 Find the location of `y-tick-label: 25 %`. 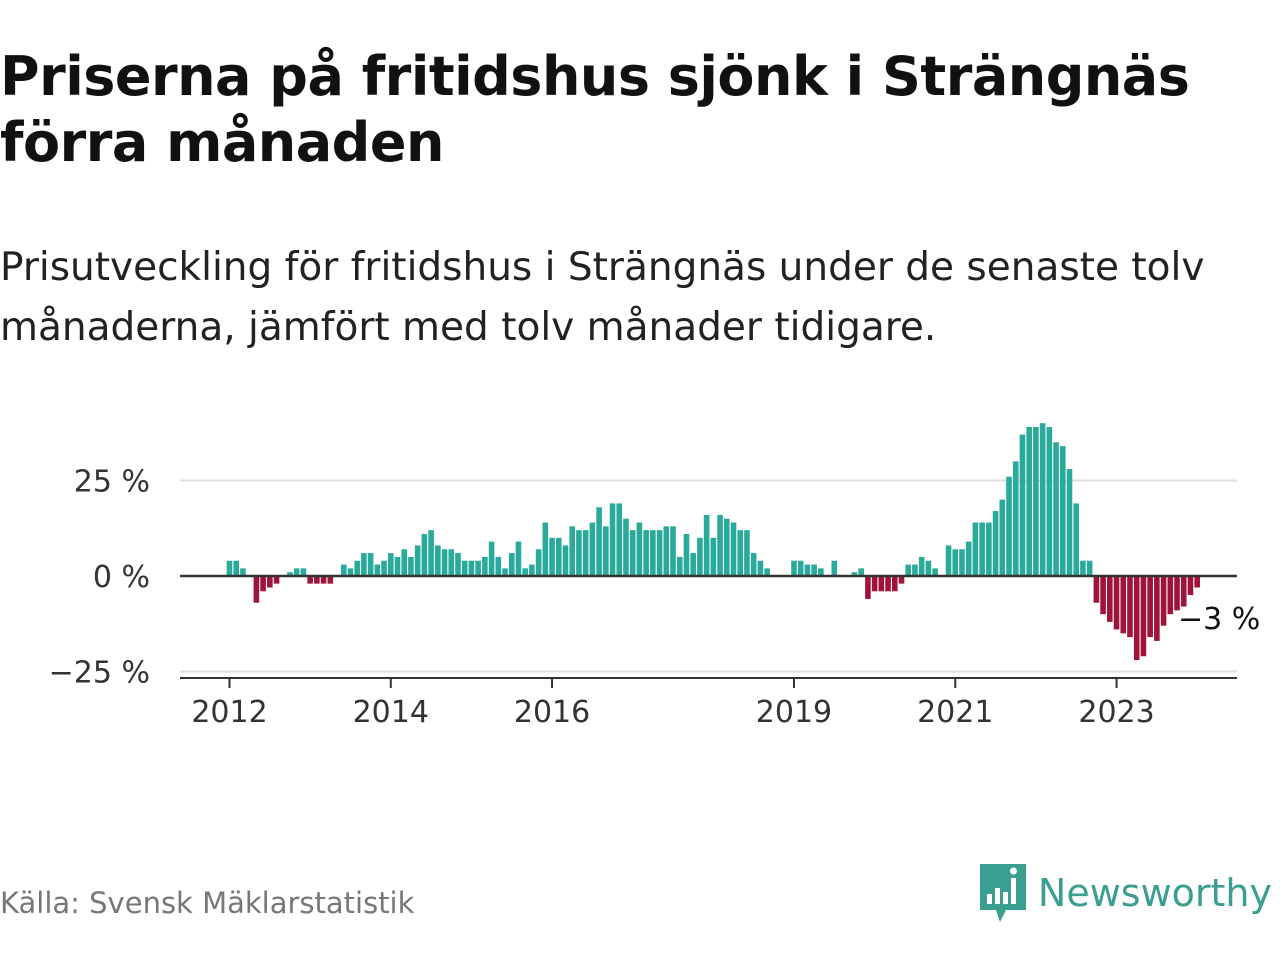

y-tick-label: 25 % is located at coordinates (112, 482).